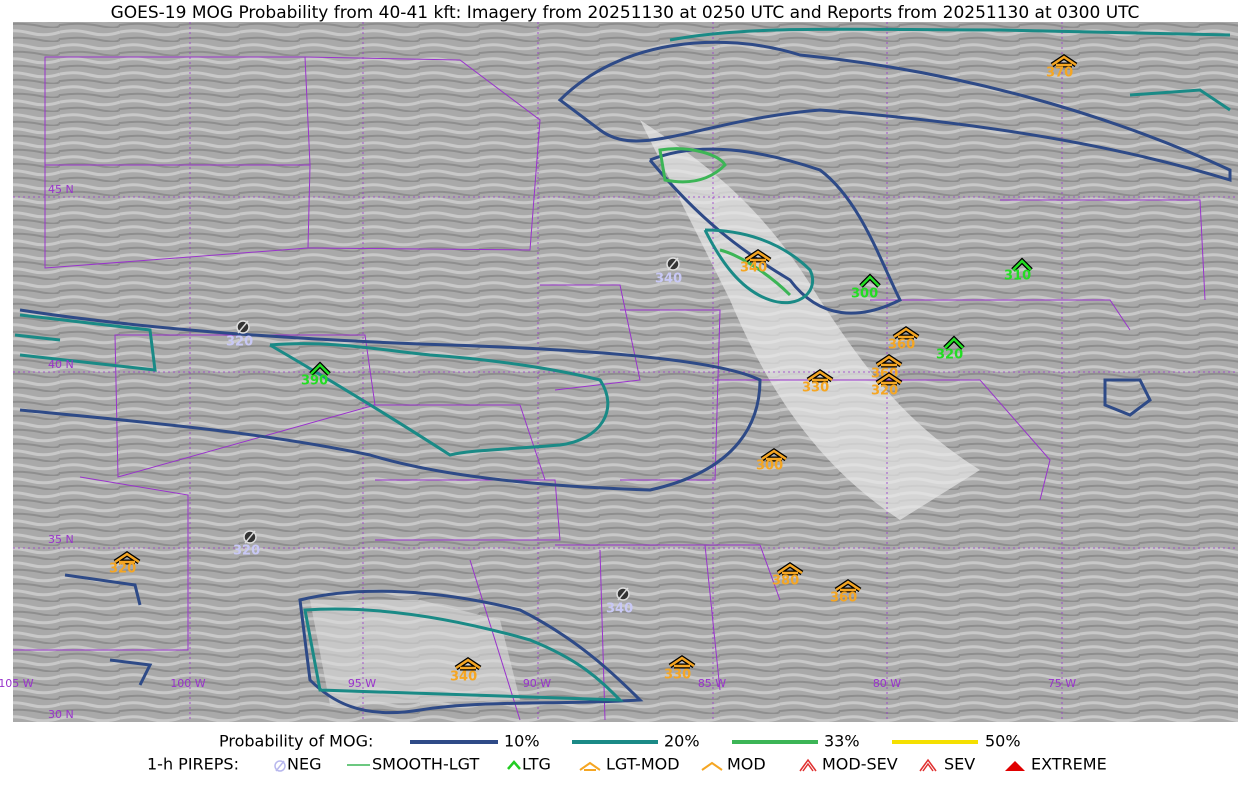  What do you see at coordinates (193, 764) in the screenshot?
I see `legend-title: 1-h PIREPS:` at bounding box center [193, 764].